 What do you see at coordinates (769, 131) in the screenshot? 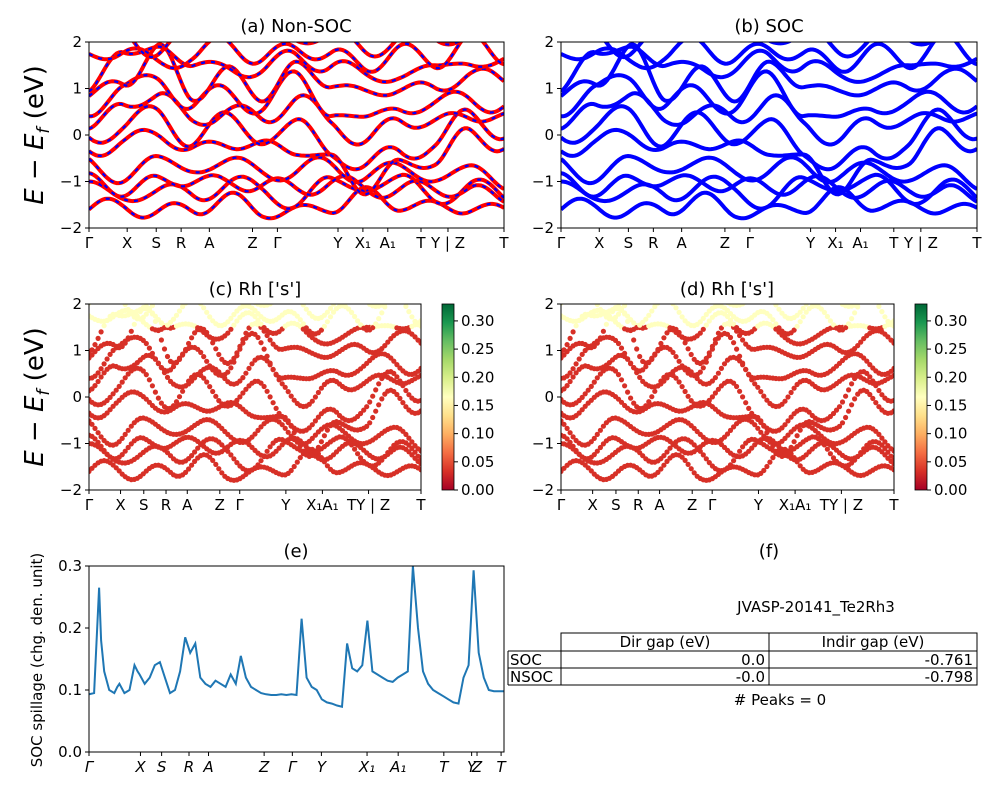
I see `panel-b-bands` at bounding box center [769, 131].